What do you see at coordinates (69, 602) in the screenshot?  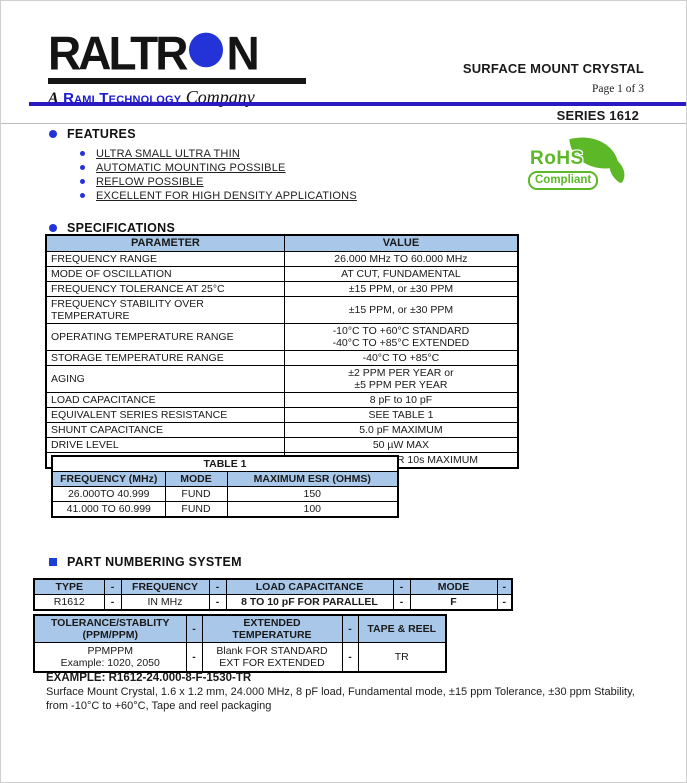 I see `type-value: R1612` at bounding box center [69, 602].